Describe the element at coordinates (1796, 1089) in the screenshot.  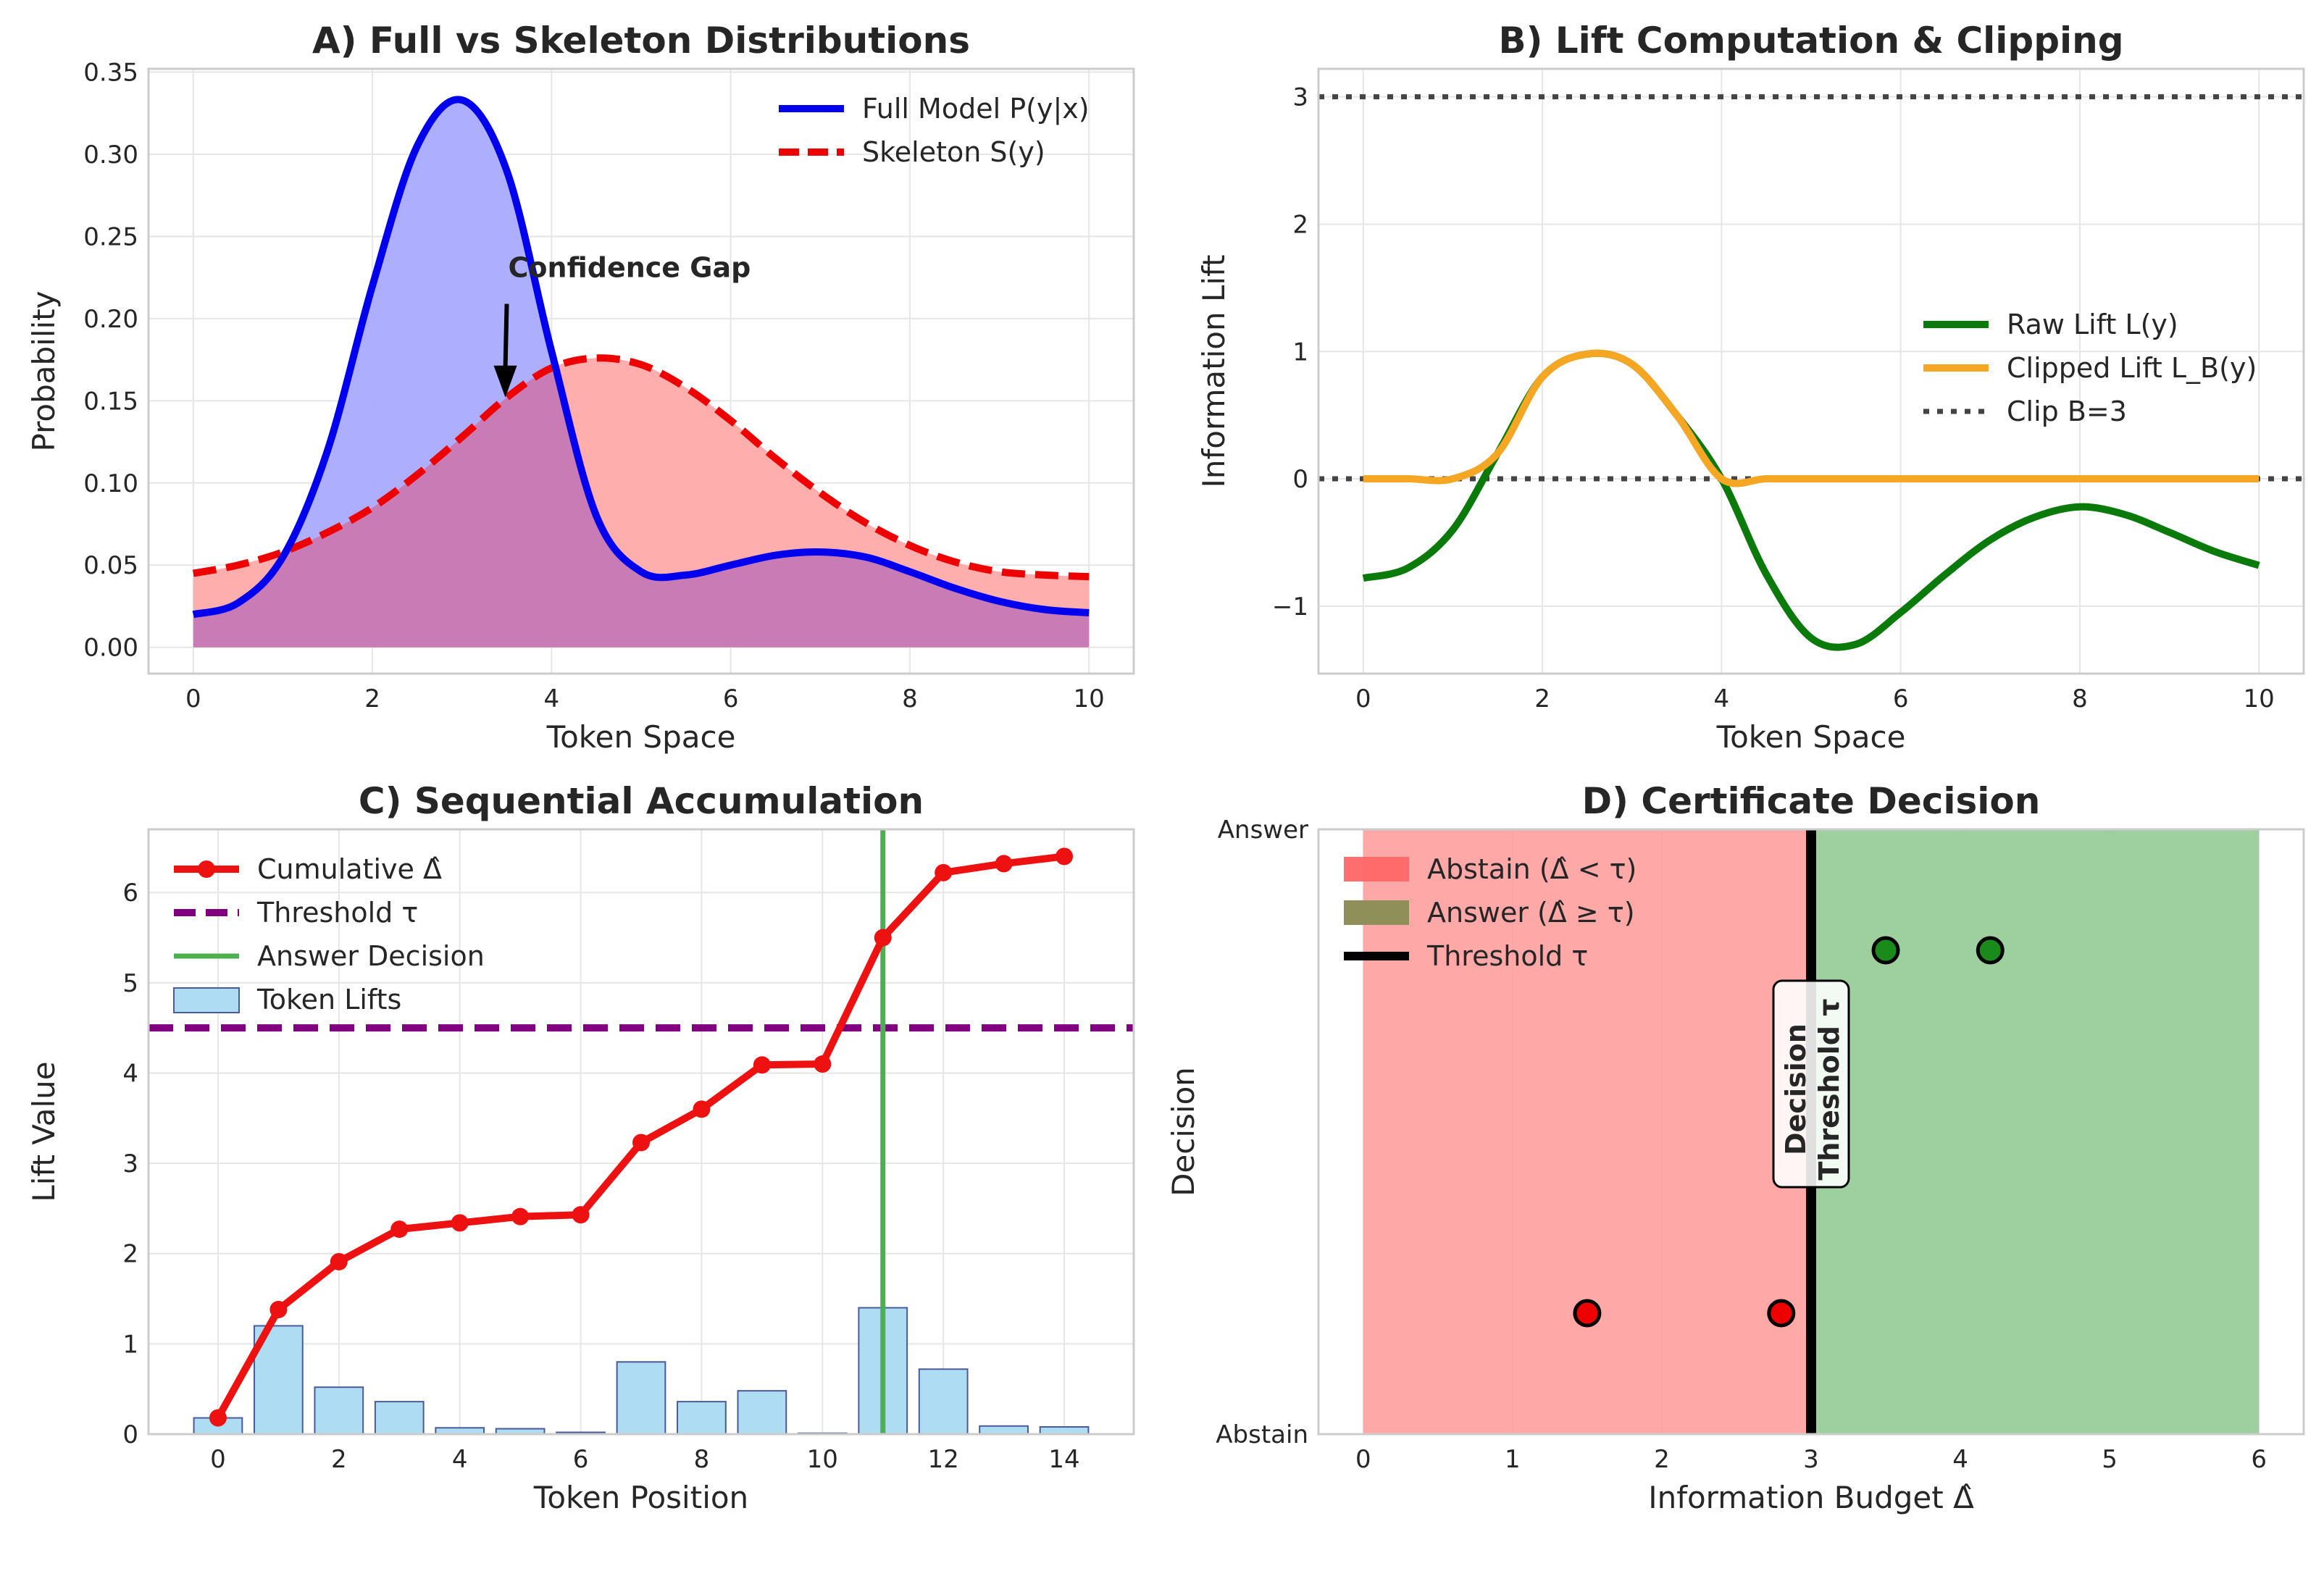
I see `threshold-label-line: Decision` at that location.